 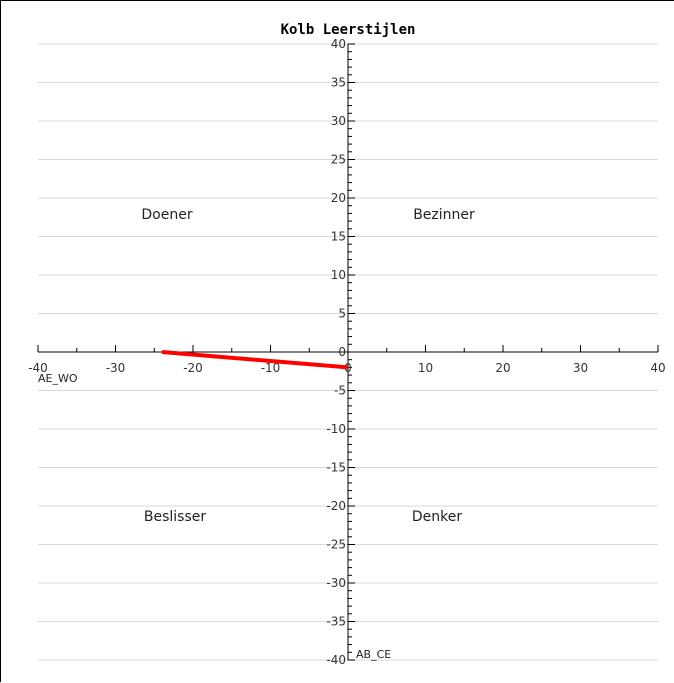 What do you see at coordinates (166, 215) in the screenshot?
I see `quadrant-label-doener: Doener` at bounding box center [166, 215].